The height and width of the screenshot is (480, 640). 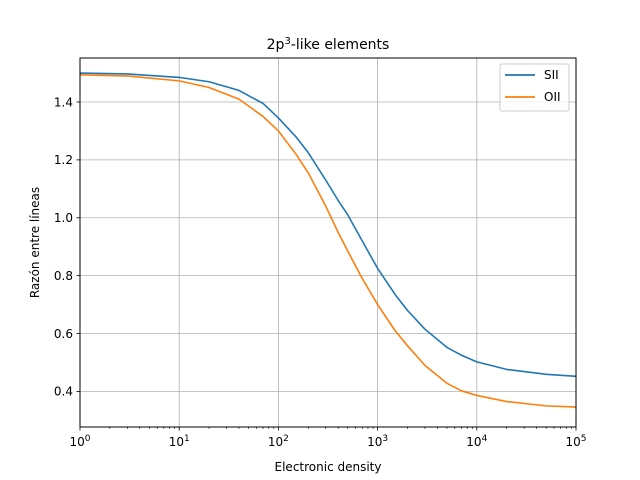 I want to click on x-tick-label: 10¹, so click(x=179, y=441).